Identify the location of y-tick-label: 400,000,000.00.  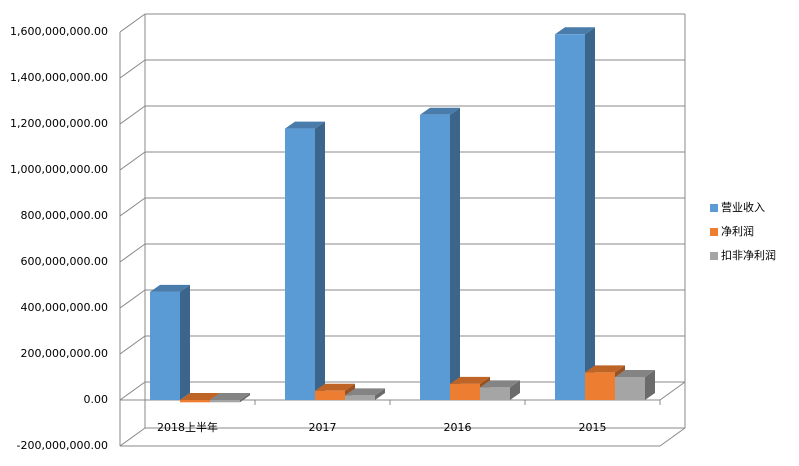
(64, 307).